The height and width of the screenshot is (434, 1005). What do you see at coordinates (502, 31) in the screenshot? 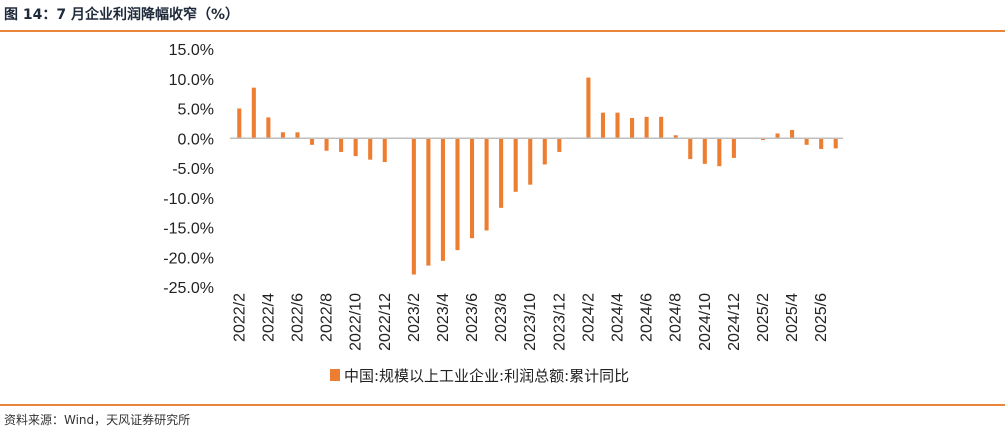
I see `title-divider` at bounding box center [502, 31].